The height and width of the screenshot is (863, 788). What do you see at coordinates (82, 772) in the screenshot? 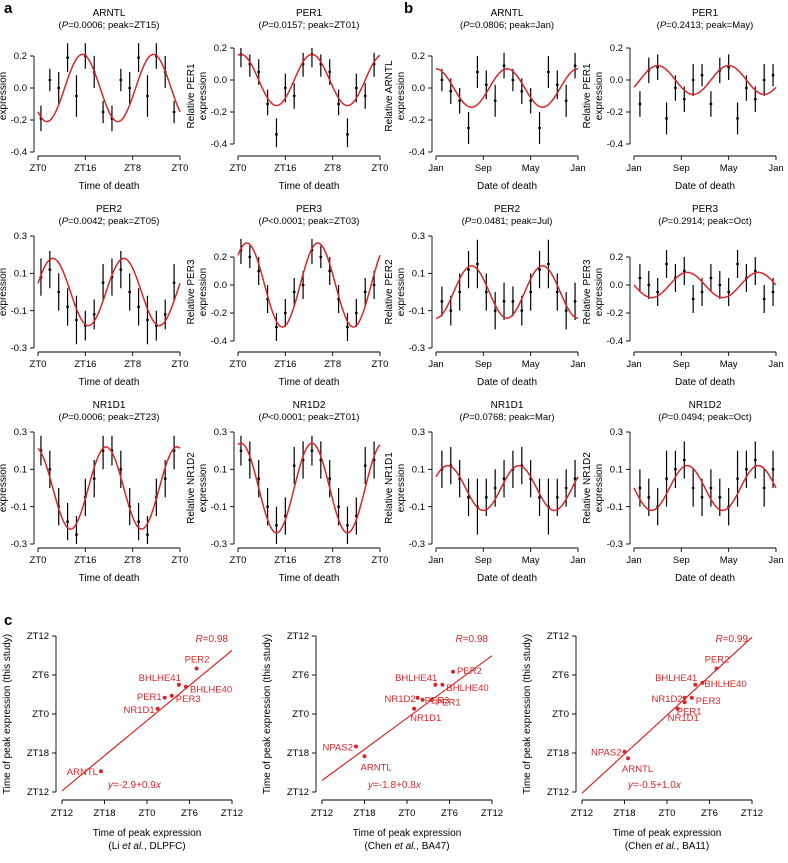
I see `point-label: ARNTL` at bounding box center [82, 772].